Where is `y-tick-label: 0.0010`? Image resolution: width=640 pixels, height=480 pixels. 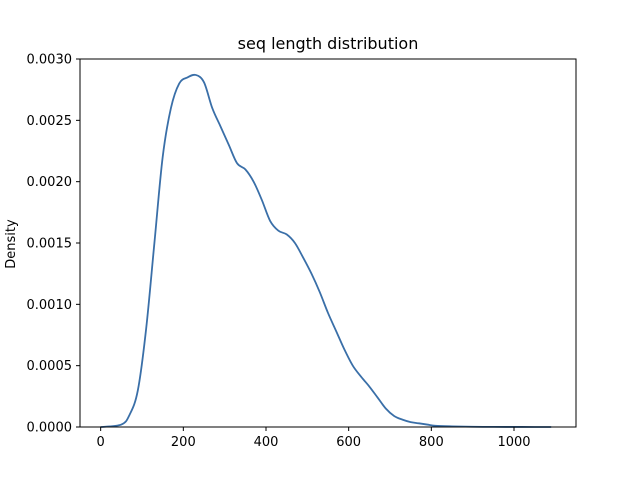
y-tick-label: 0.0010 is located at coordinates (50, 305).